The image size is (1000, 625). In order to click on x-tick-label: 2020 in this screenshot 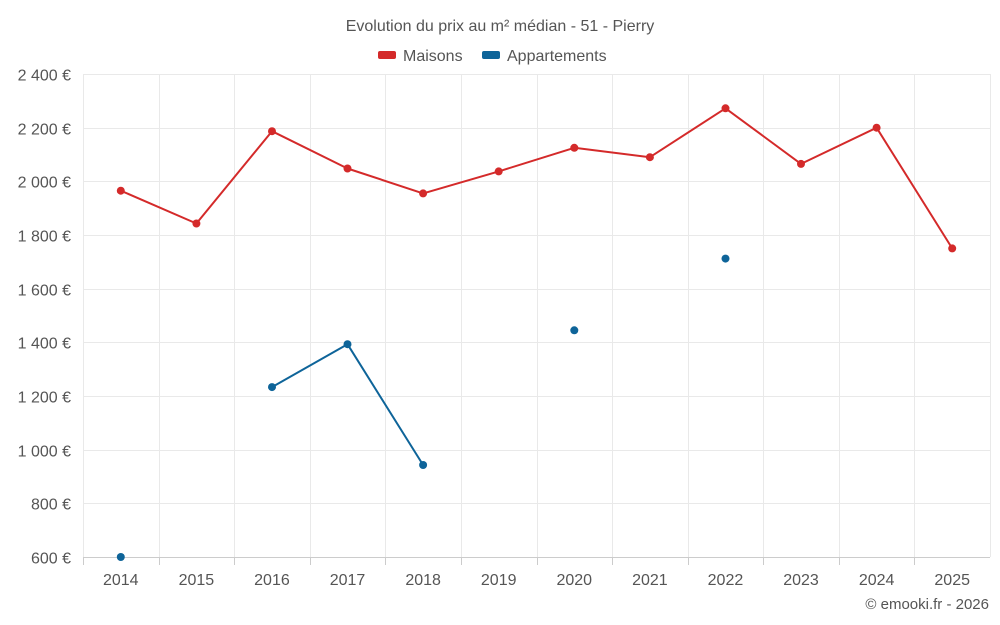, I will do `click(574, 580)`.